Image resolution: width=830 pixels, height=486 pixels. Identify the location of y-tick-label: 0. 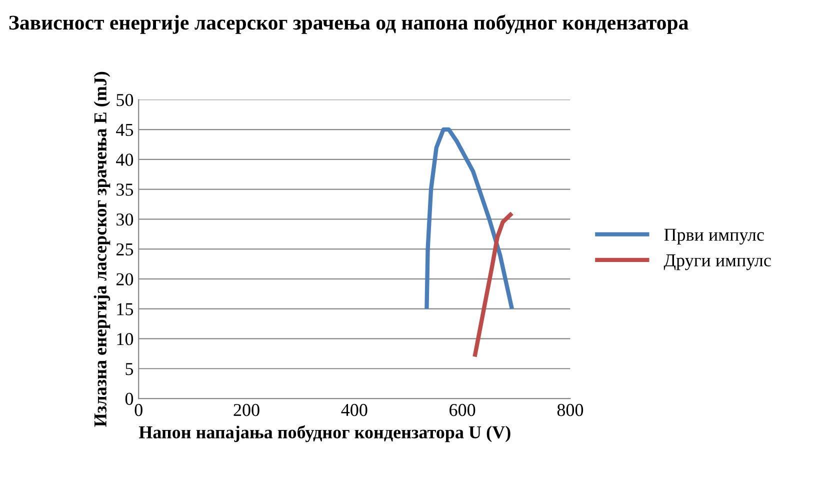
(129, 398).